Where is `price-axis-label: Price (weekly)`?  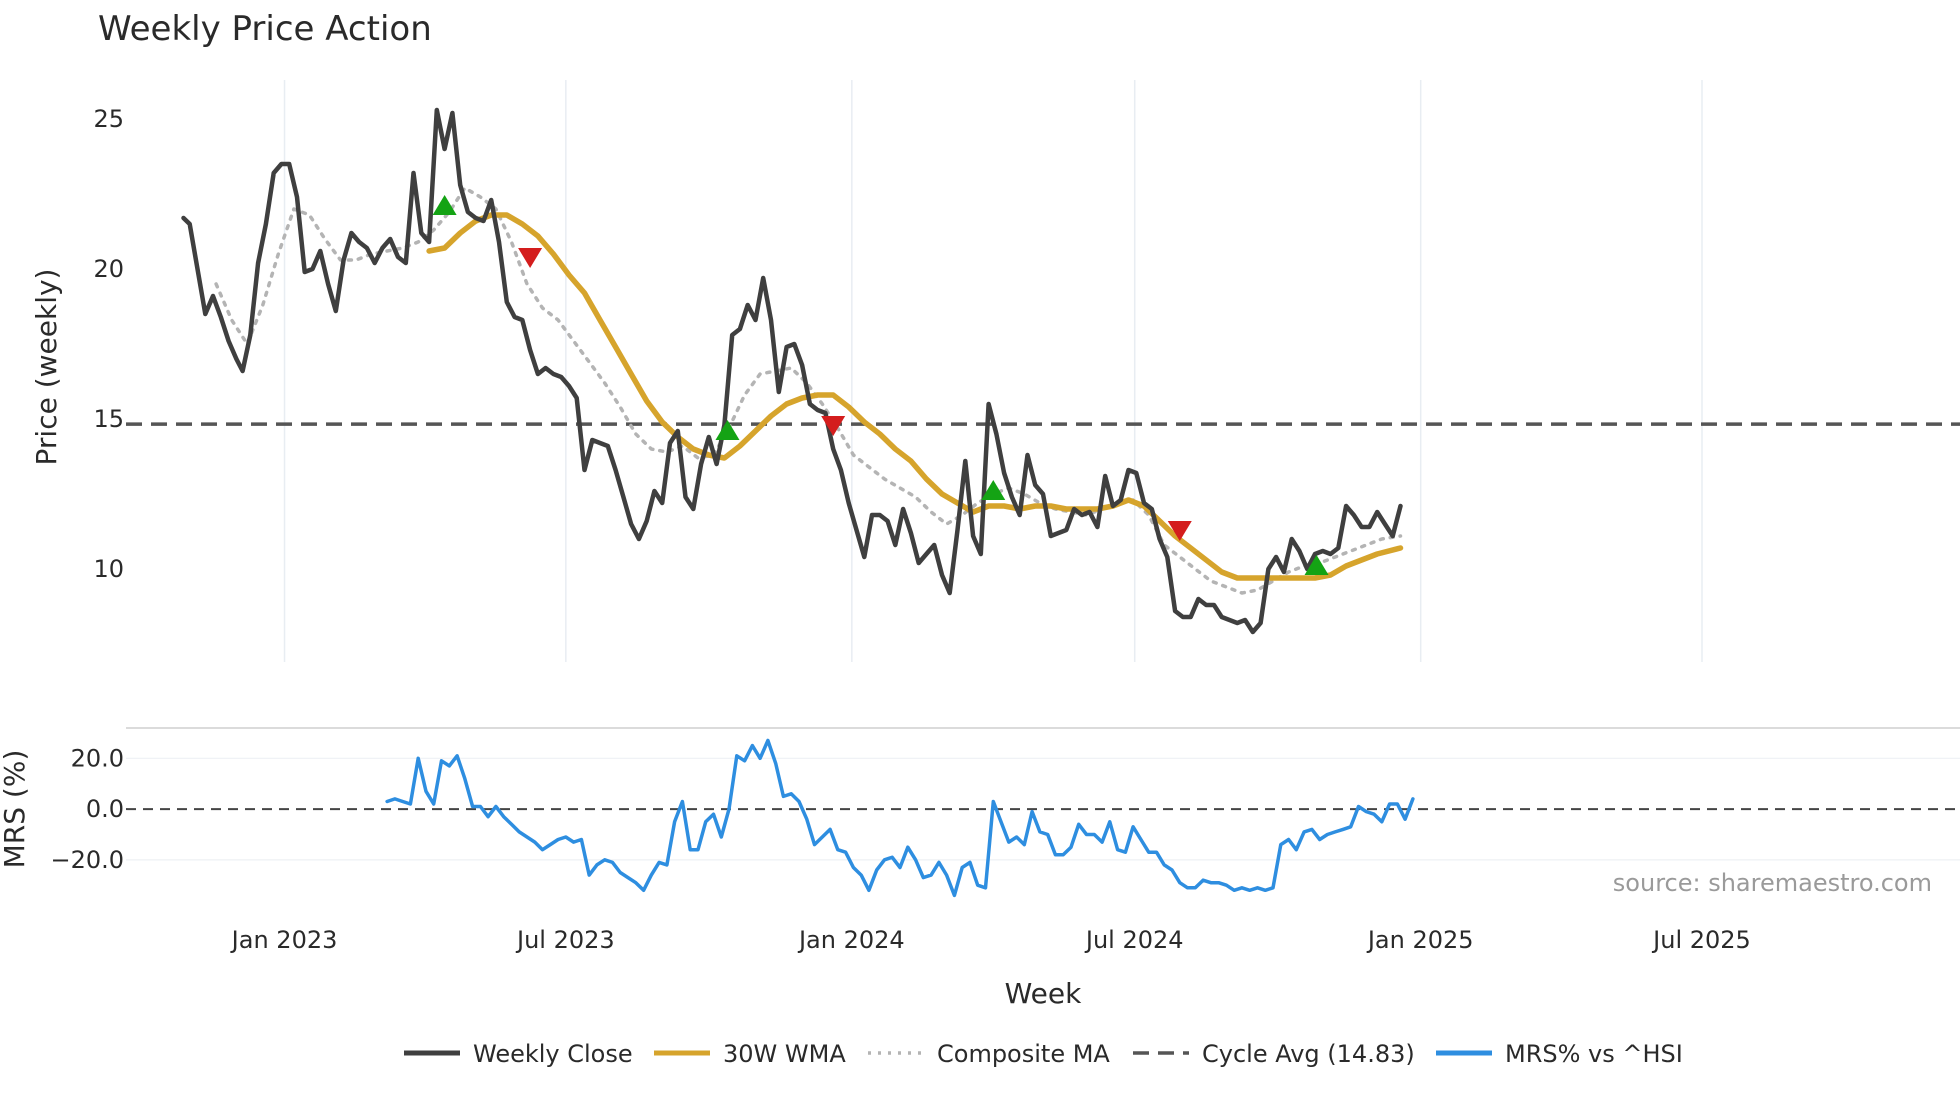 price-axis-label: Price (weekly) is located at coordinates (46, 367).